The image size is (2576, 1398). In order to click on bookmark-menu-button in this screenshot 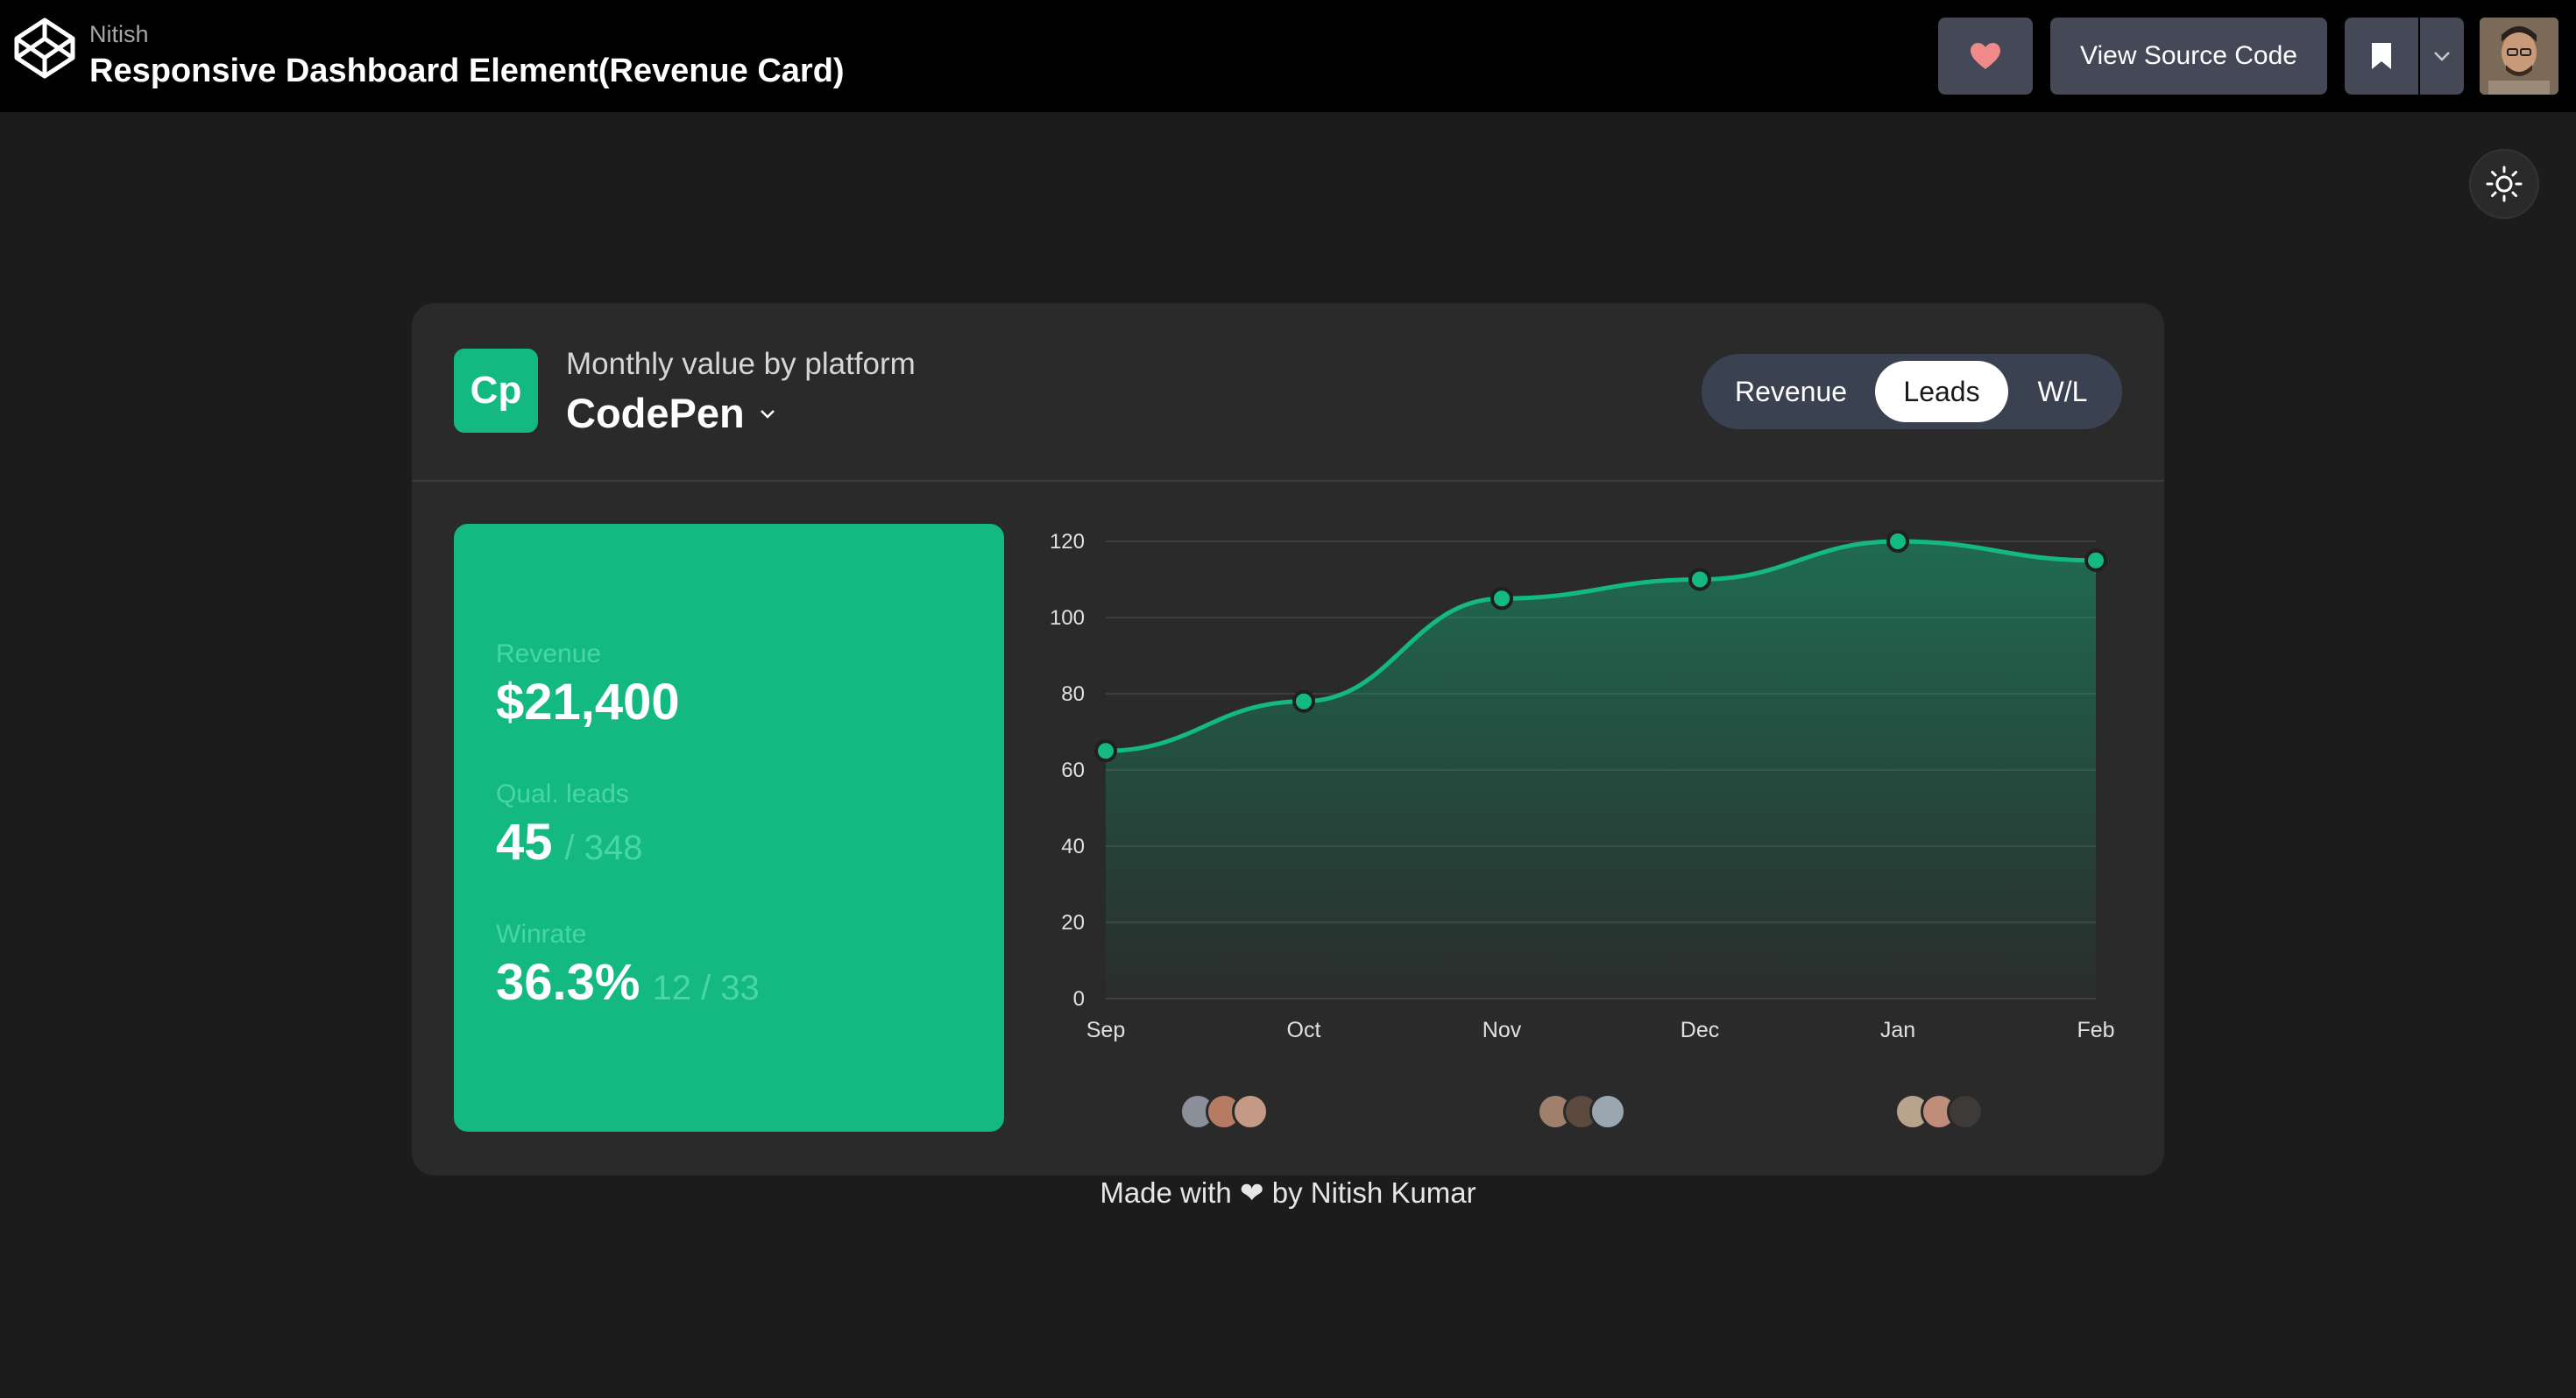, I will do `click(2442, 56)`.